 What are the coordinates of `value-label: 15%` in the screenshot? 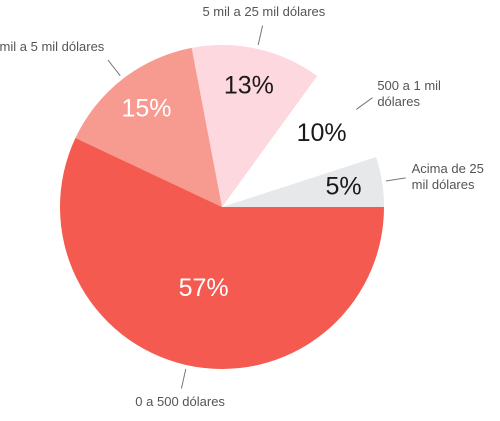 It's located at (147, 108).